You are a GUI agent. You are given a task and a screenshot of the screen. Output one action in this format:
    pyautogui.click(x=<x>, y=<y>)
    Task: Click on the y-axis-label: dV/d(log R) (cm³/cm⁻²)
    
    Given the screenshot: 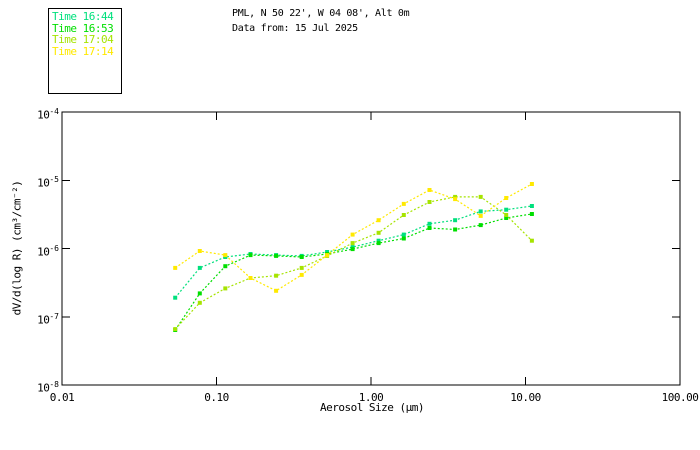 What is the action you would take?
    pyautogui.click(x=17, y=248)
    